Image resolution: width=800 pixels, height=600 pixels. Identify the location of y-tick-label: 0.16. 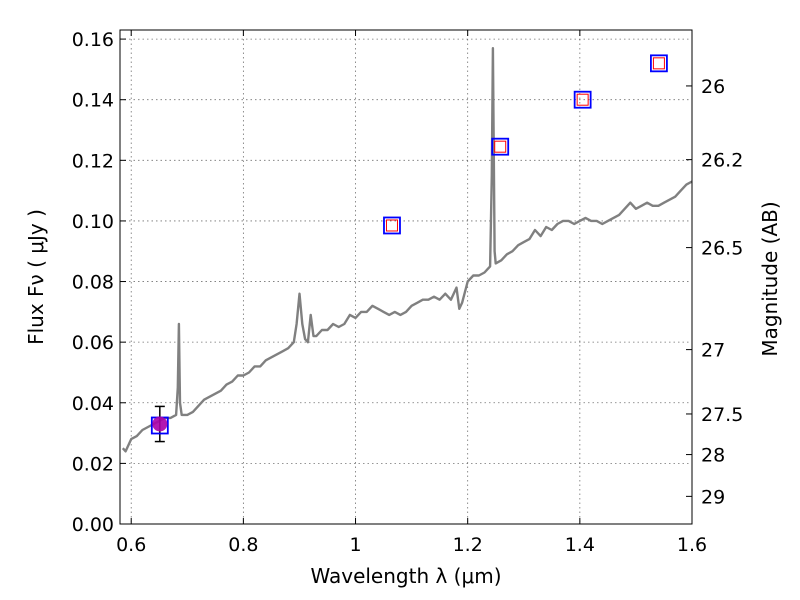
(93, 40).